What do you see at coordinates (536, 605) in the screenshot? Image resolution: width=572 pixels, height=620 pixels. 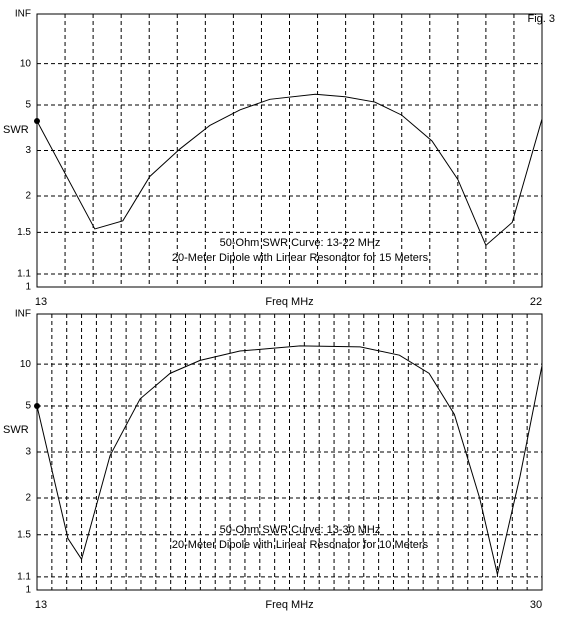 I see `x-tick-label: 30` at bounding box center [536, 605].